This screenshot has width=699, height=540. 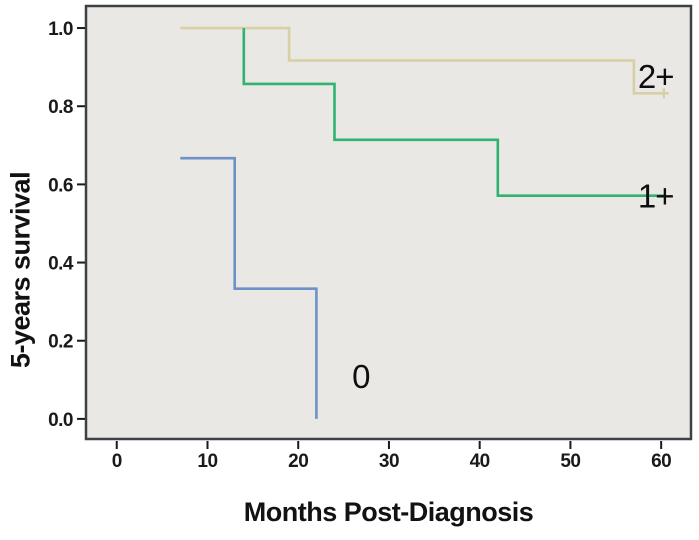 I want to click on x-tick-label: 40, so click(x=480, y=461).